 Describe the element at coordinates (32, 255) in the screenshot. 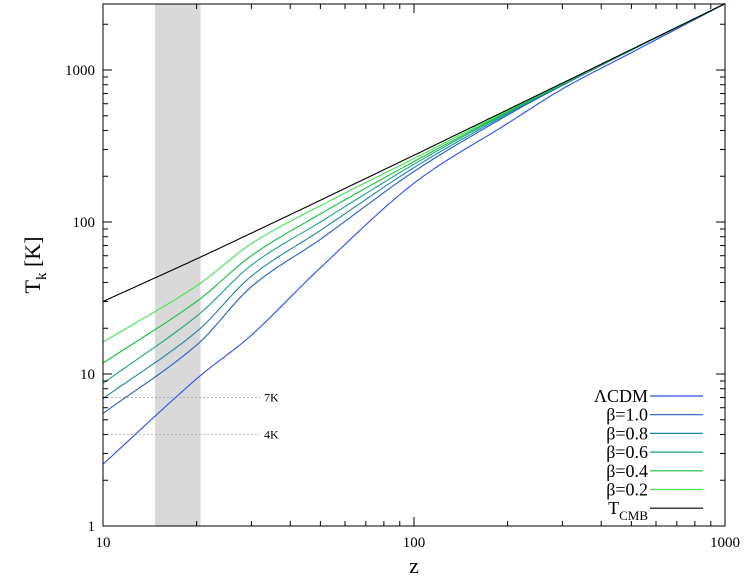

I see `y-axis-label-unit: [K]` at that location.